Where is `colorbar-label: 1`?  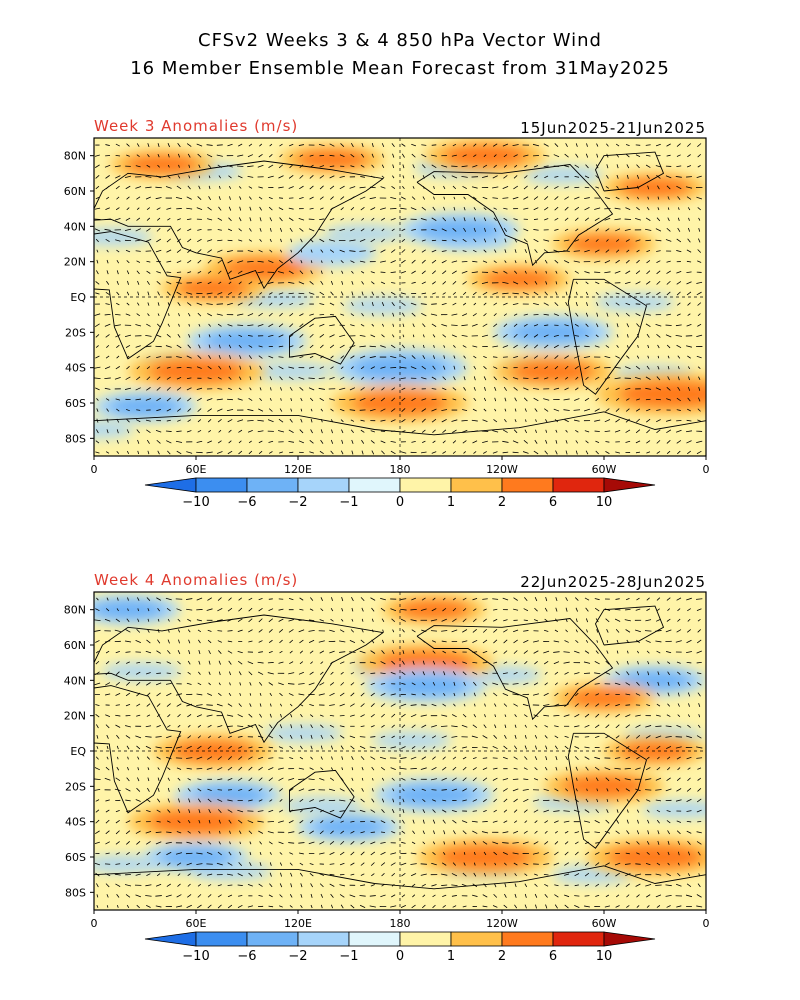 colorbar-label: 1 is located at coordinates (451, 502).